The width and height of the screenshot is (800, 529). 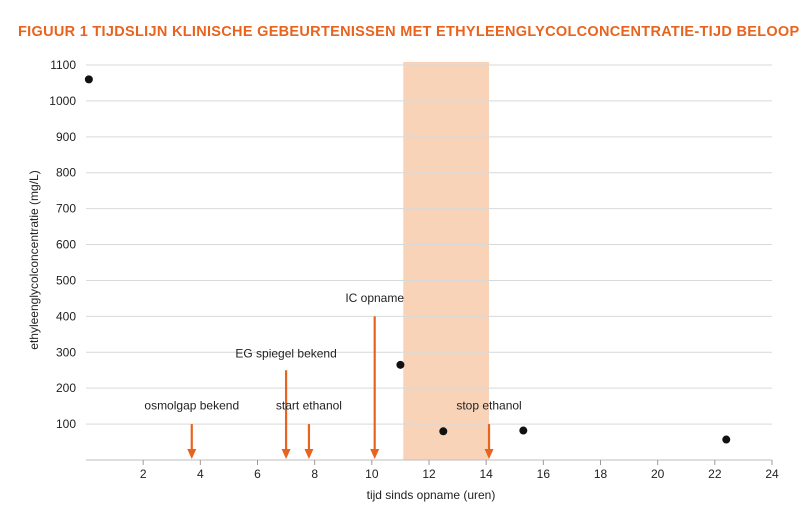 I want to click on annotation-label: EG spiegel bekend, so click(x=285, y=354).